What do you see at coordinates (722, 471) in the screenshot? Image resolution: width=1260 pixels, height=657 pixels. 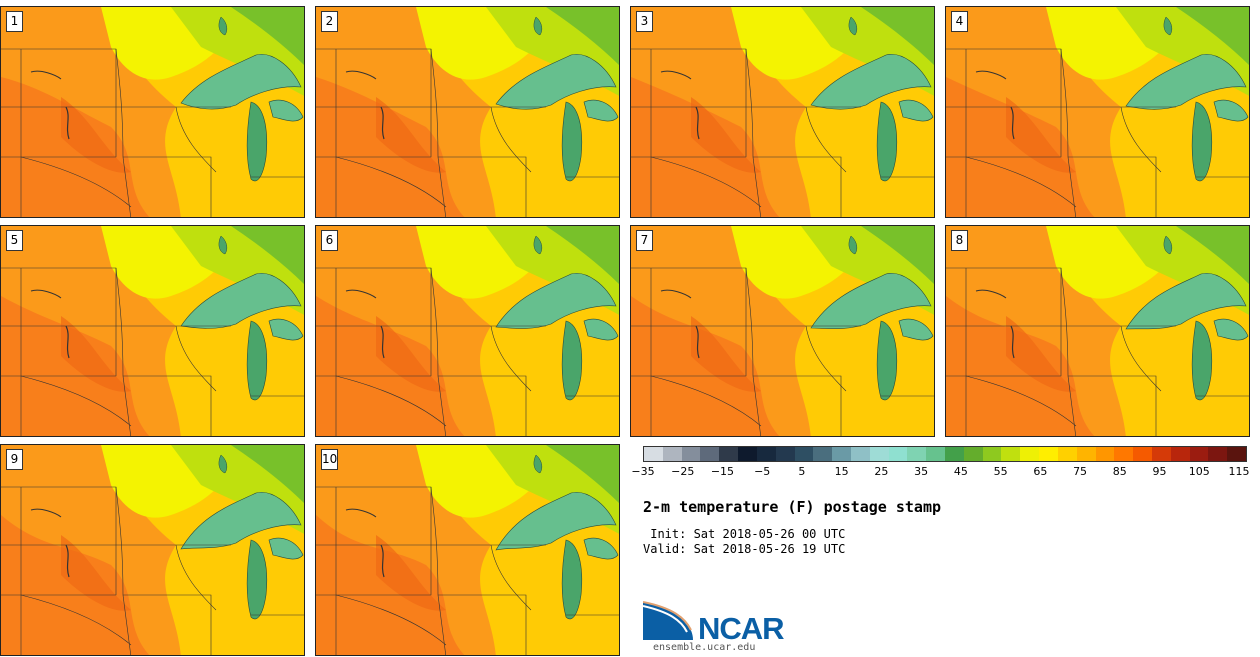 I see `colorbar-tick-label: −15` at bounding box center [722, 471].